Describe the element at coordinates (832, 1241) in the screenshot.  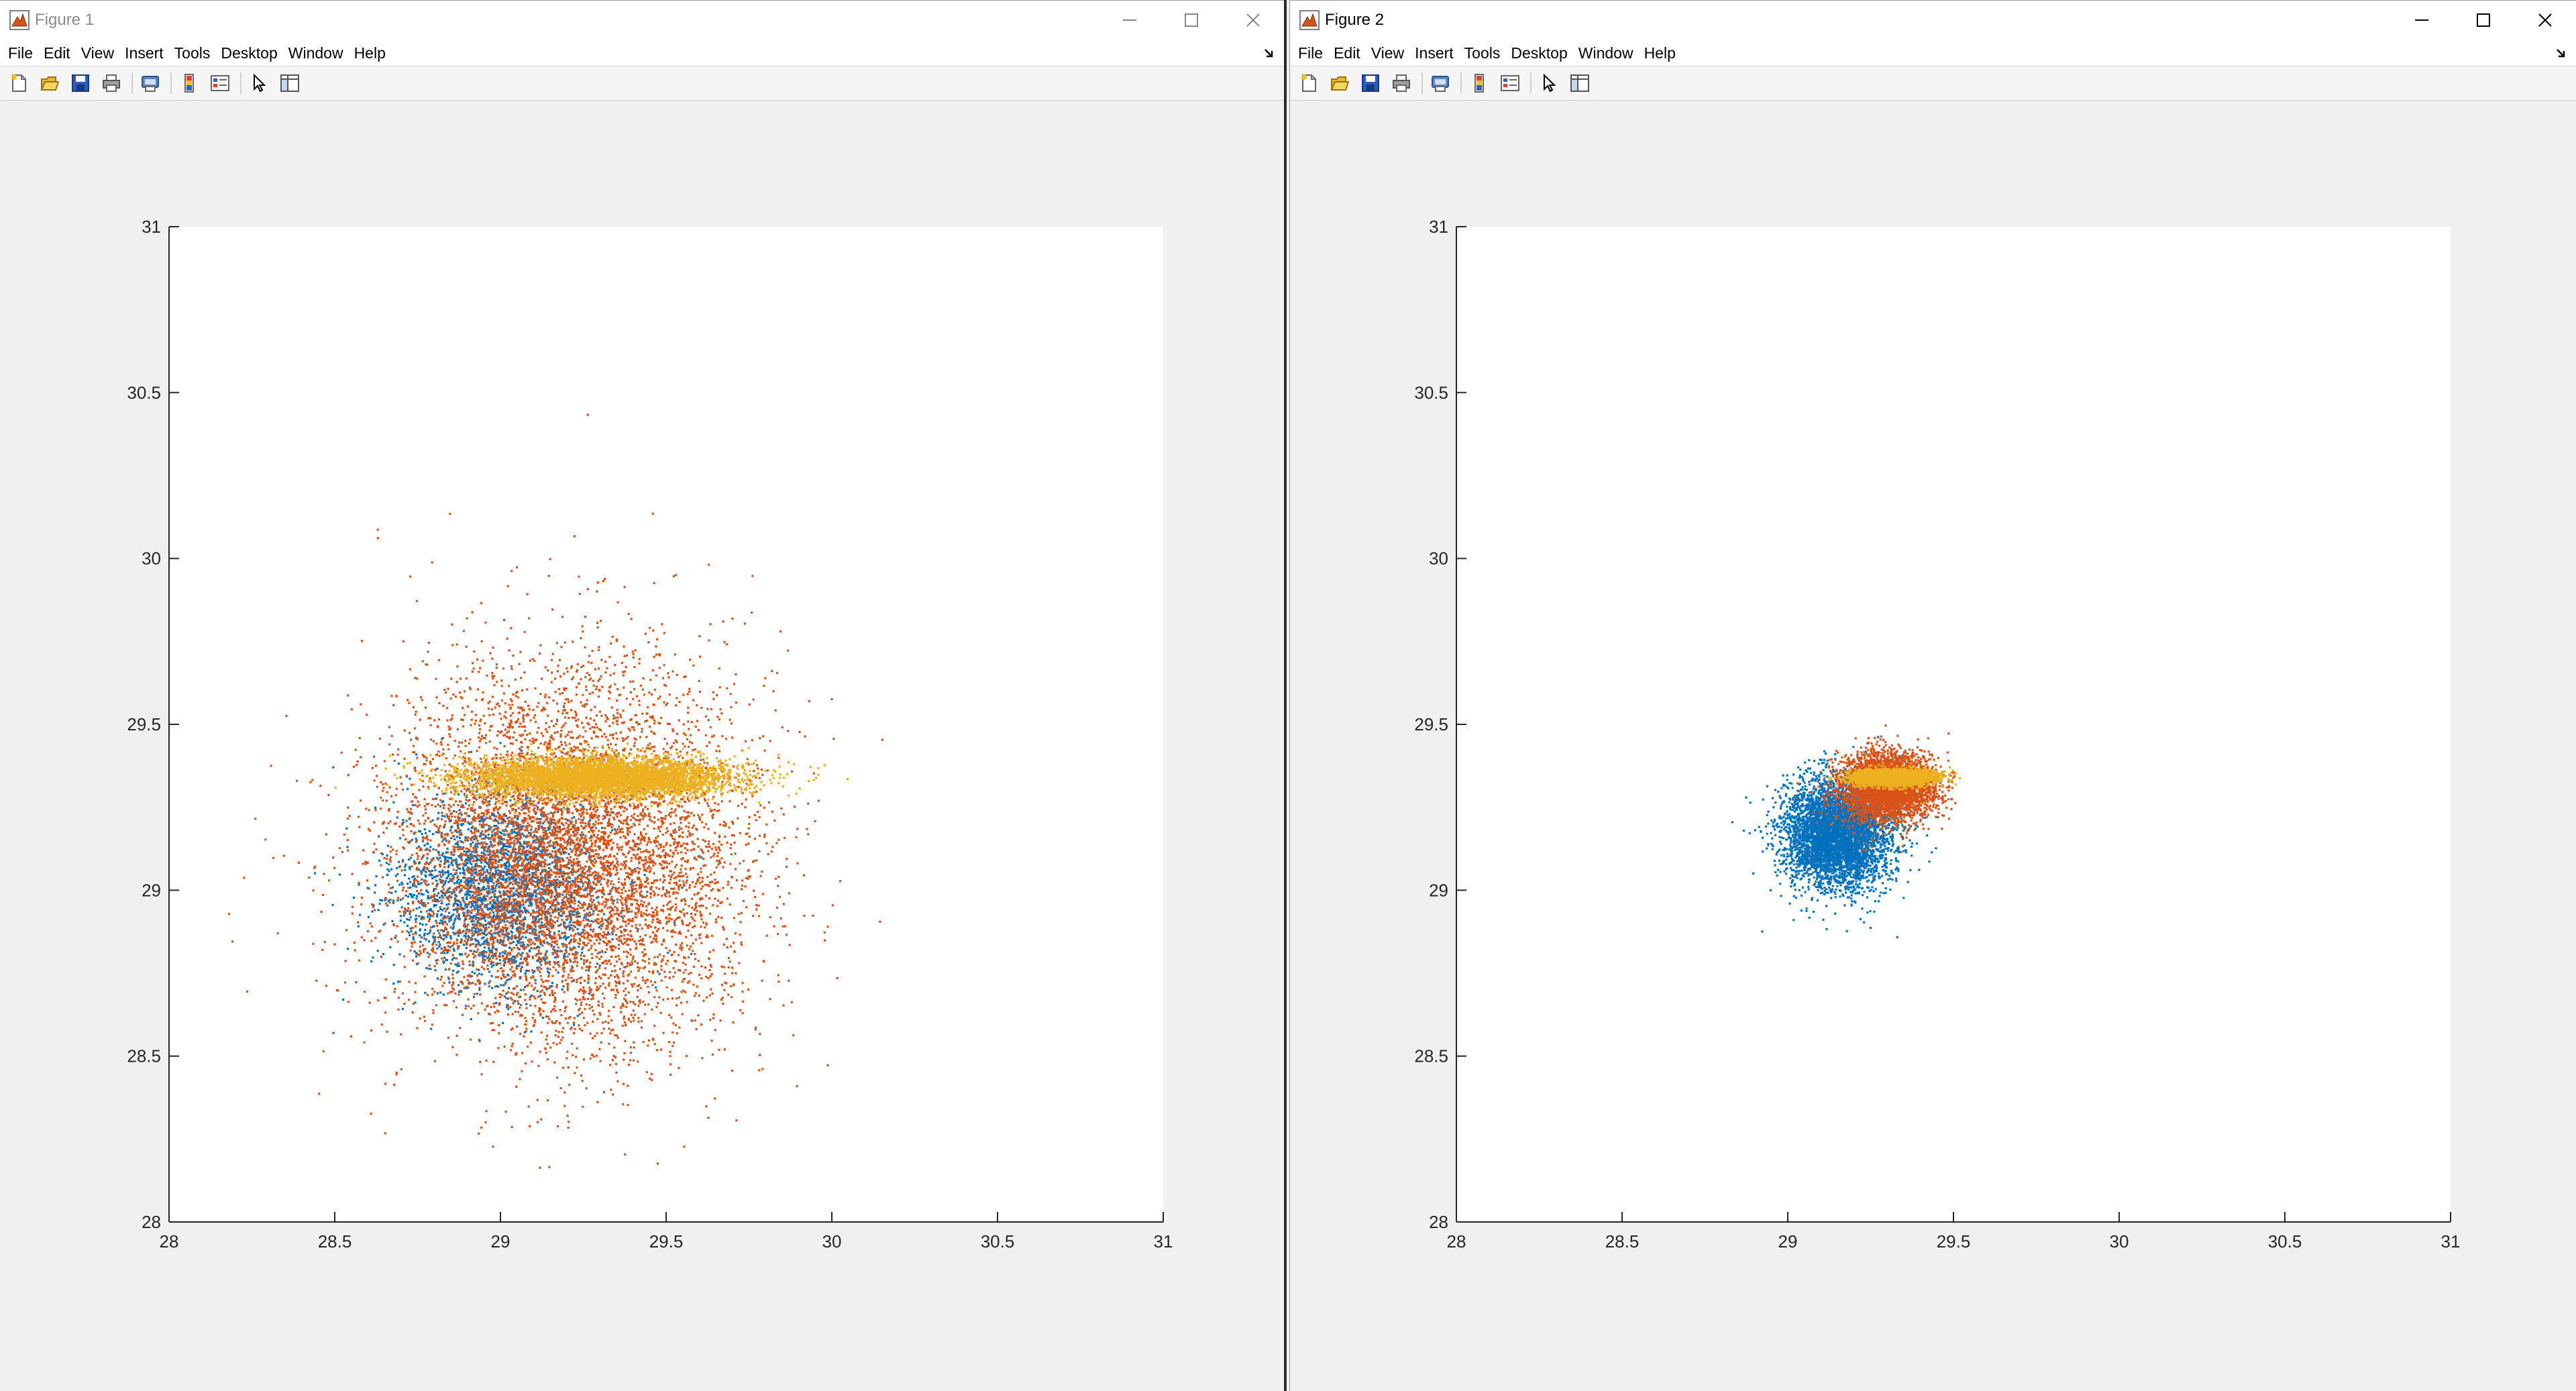
I see `x-tick-label: 30` at that location.